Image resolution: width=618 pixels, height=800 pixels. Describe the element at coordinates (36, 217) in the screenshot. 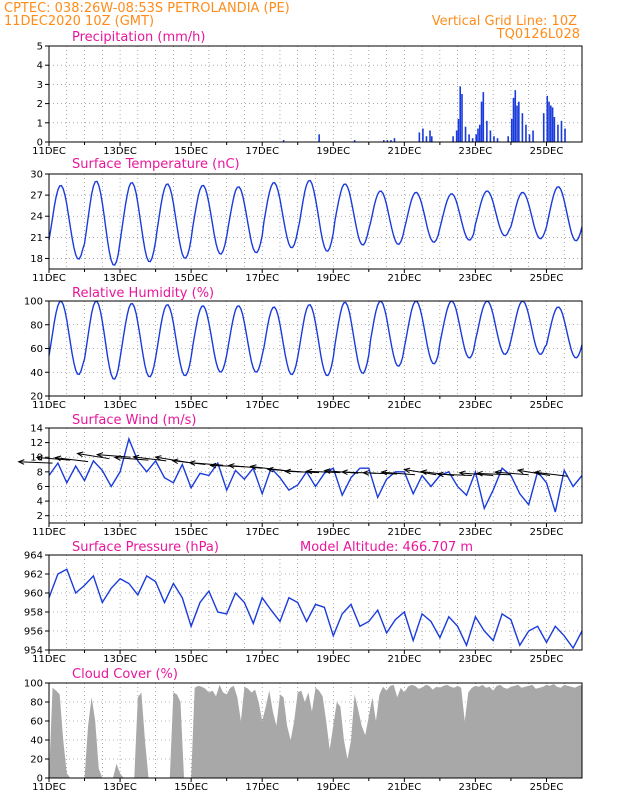

I see `y-tick-label: 24` at that location.